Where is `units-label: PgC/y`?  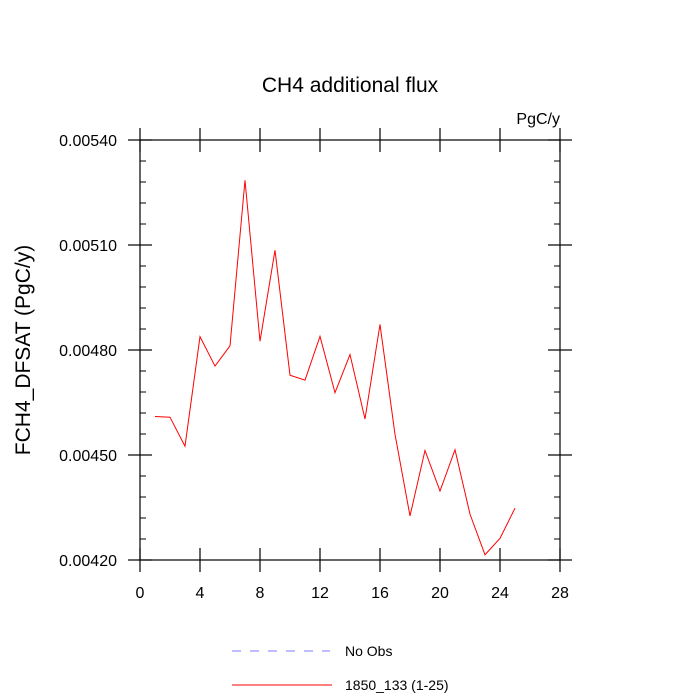 units-label: PgC/y is located at coordinates (538, 119).